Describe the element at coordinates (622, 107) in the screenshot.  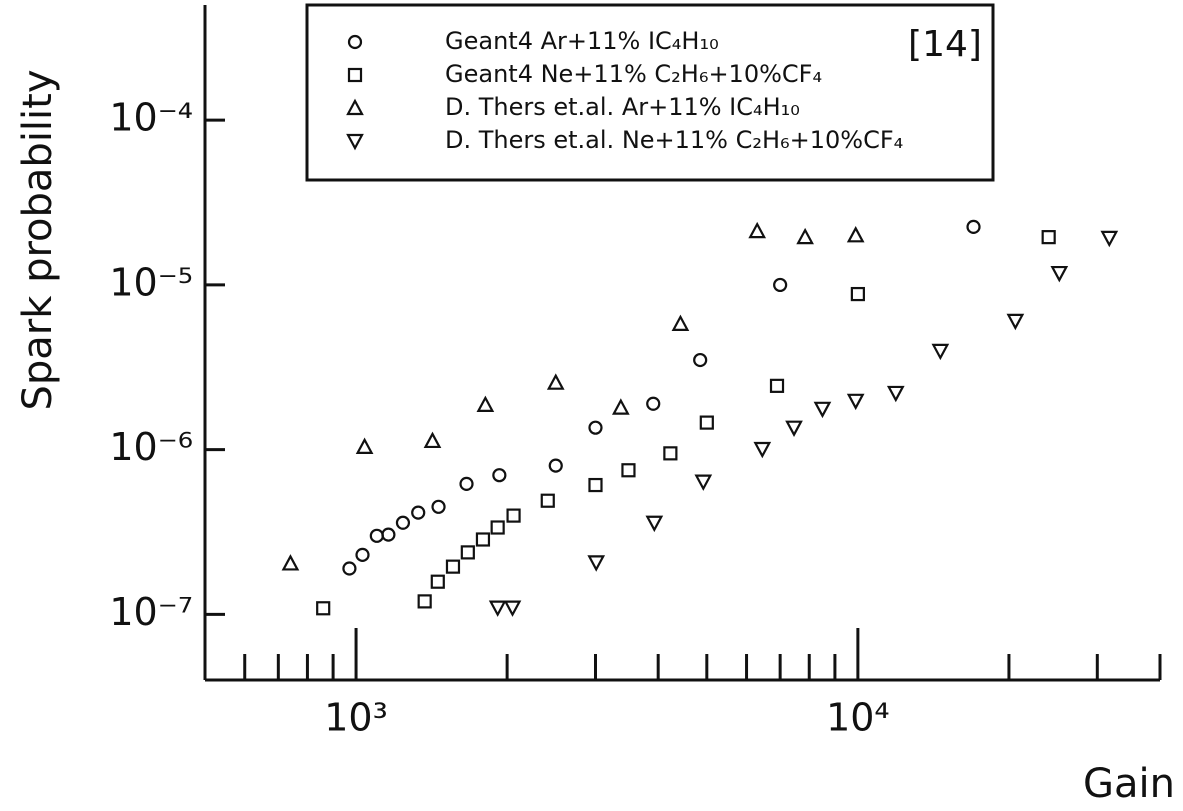
I see `legend-label: D. Thers et.al. Ar+11% IC₄H₁₀` at that location.